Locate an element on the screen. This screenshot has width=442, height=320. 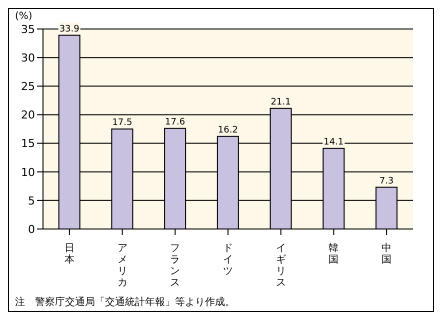
data-label: 21.1 is located at coordinates (280, 102).